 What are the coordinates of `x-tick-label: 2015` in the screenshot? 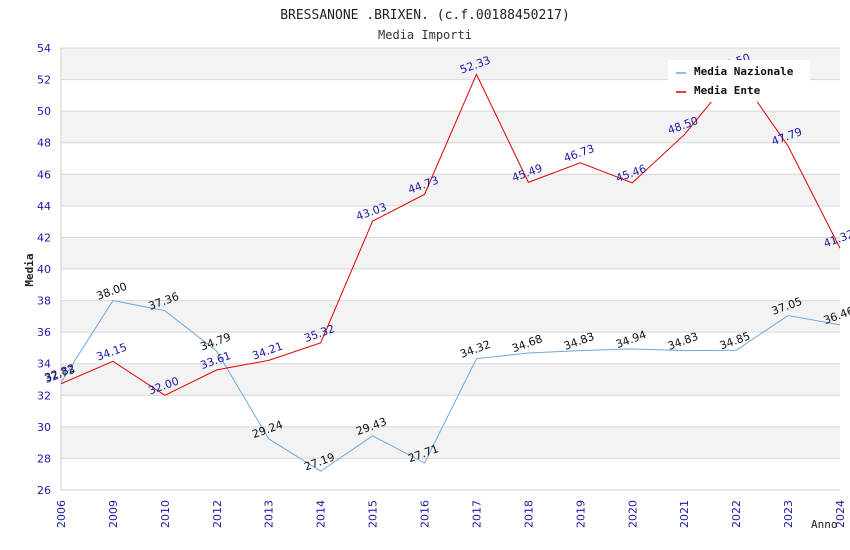 It's located at (373, 514).